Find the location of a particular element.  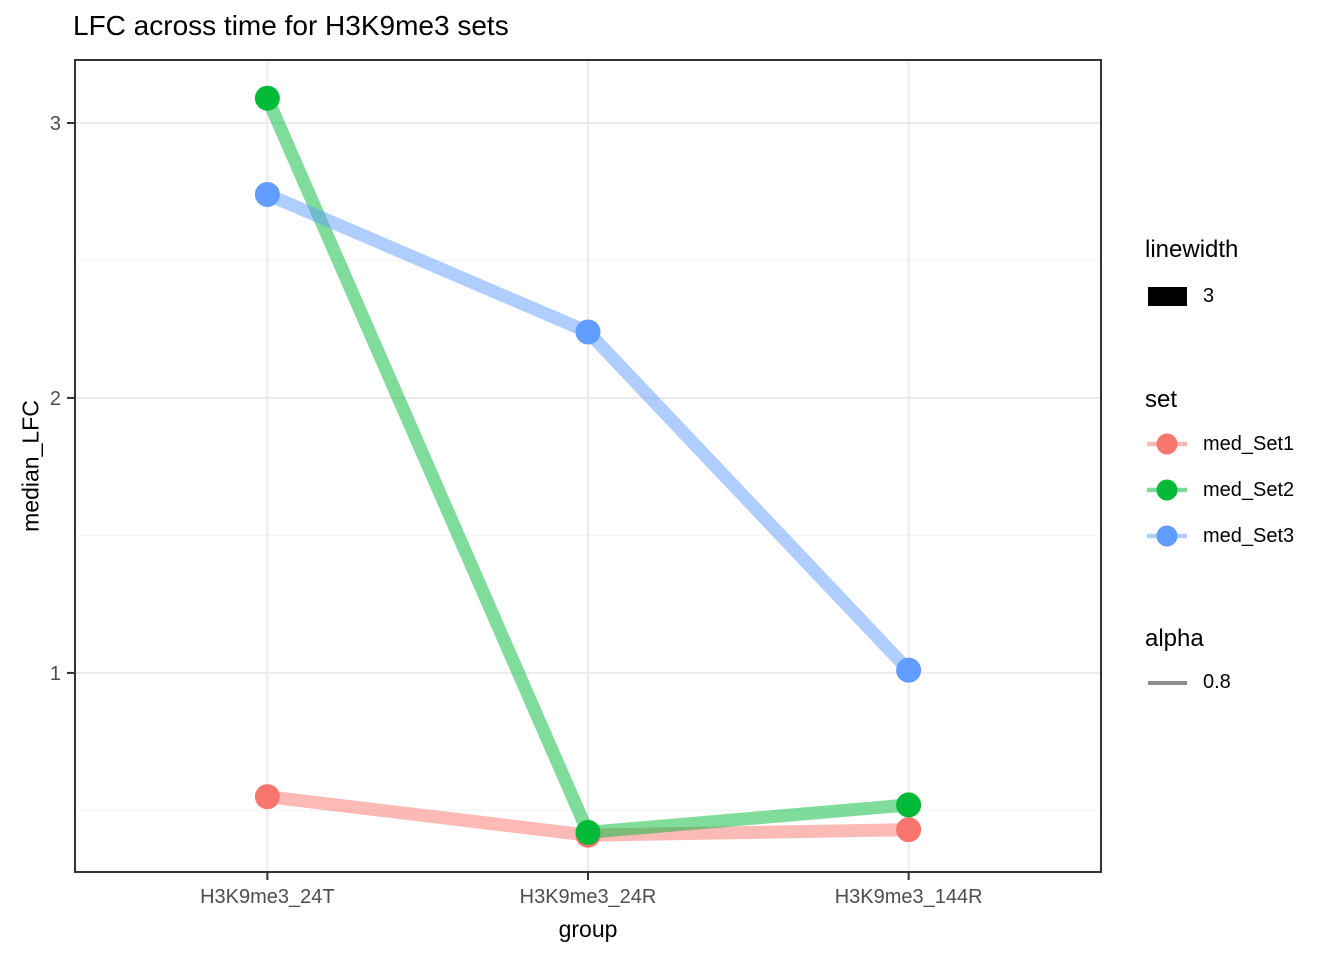

legend-alpha-title: alpha is located at coordinates (1174, 638).